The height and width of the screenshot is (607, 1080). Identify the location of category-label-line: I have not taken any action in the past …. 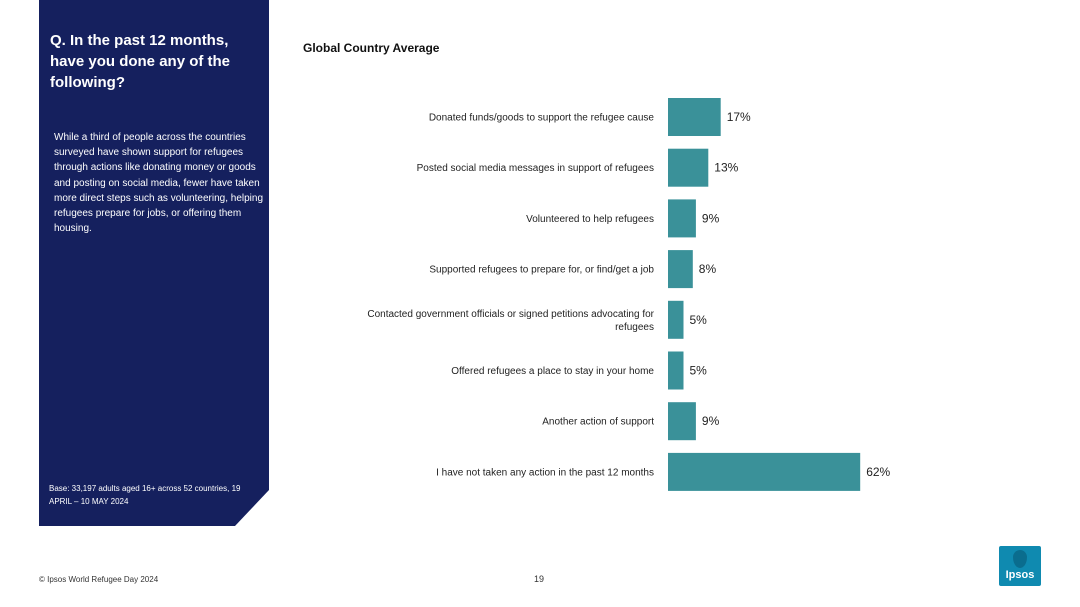
(545, 472).